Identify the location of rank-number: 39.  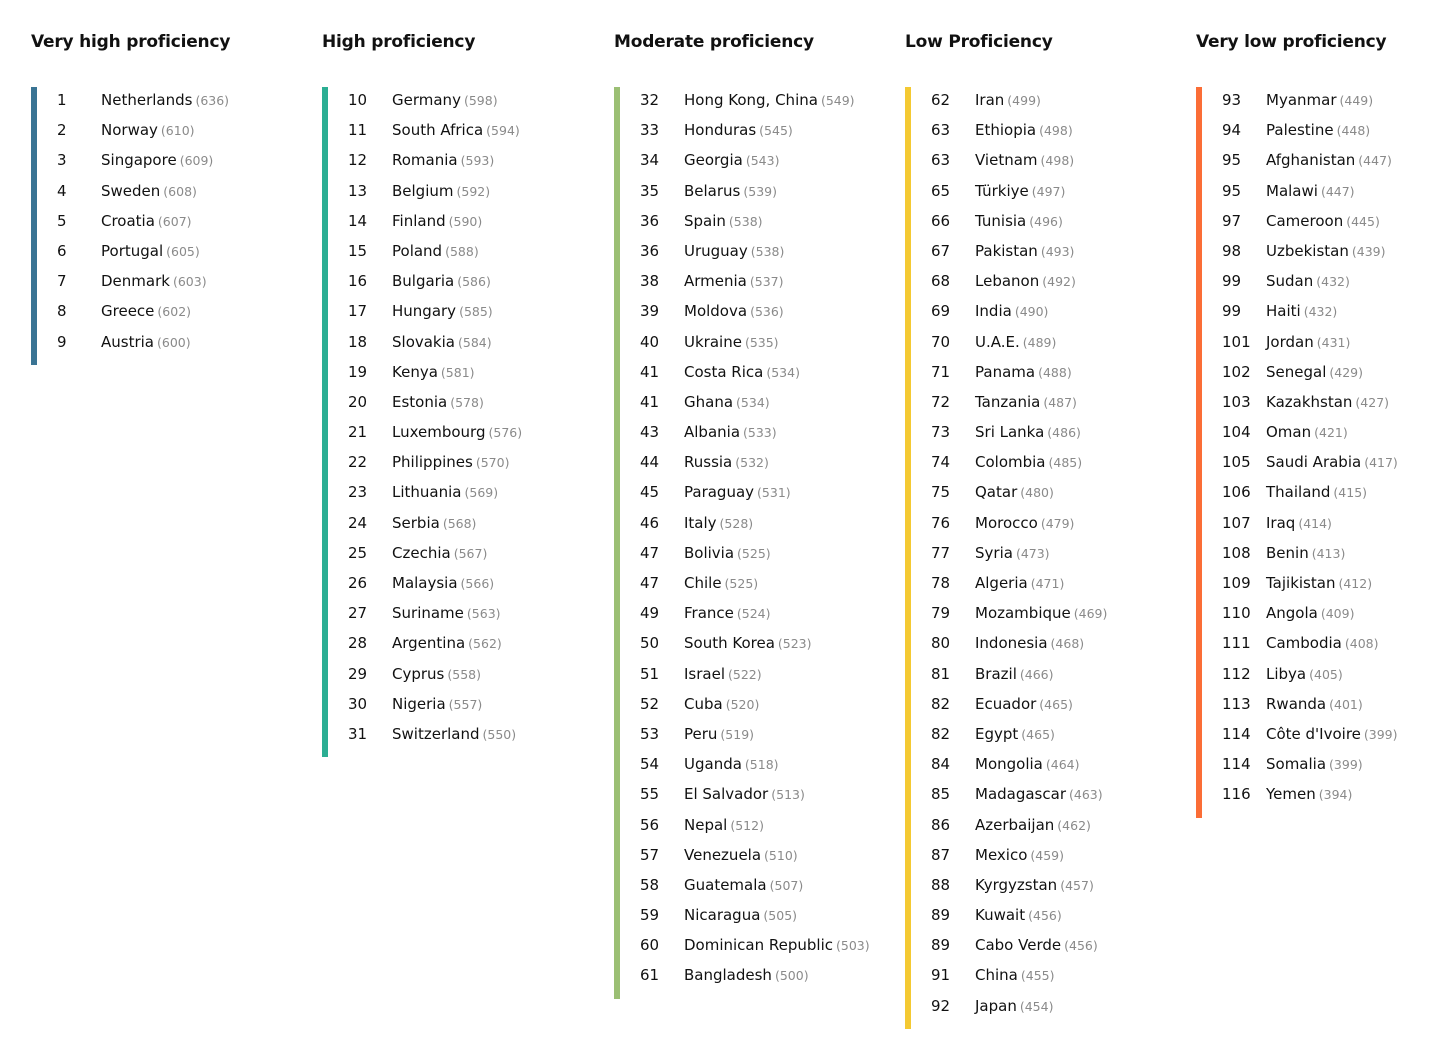
(650, 311).